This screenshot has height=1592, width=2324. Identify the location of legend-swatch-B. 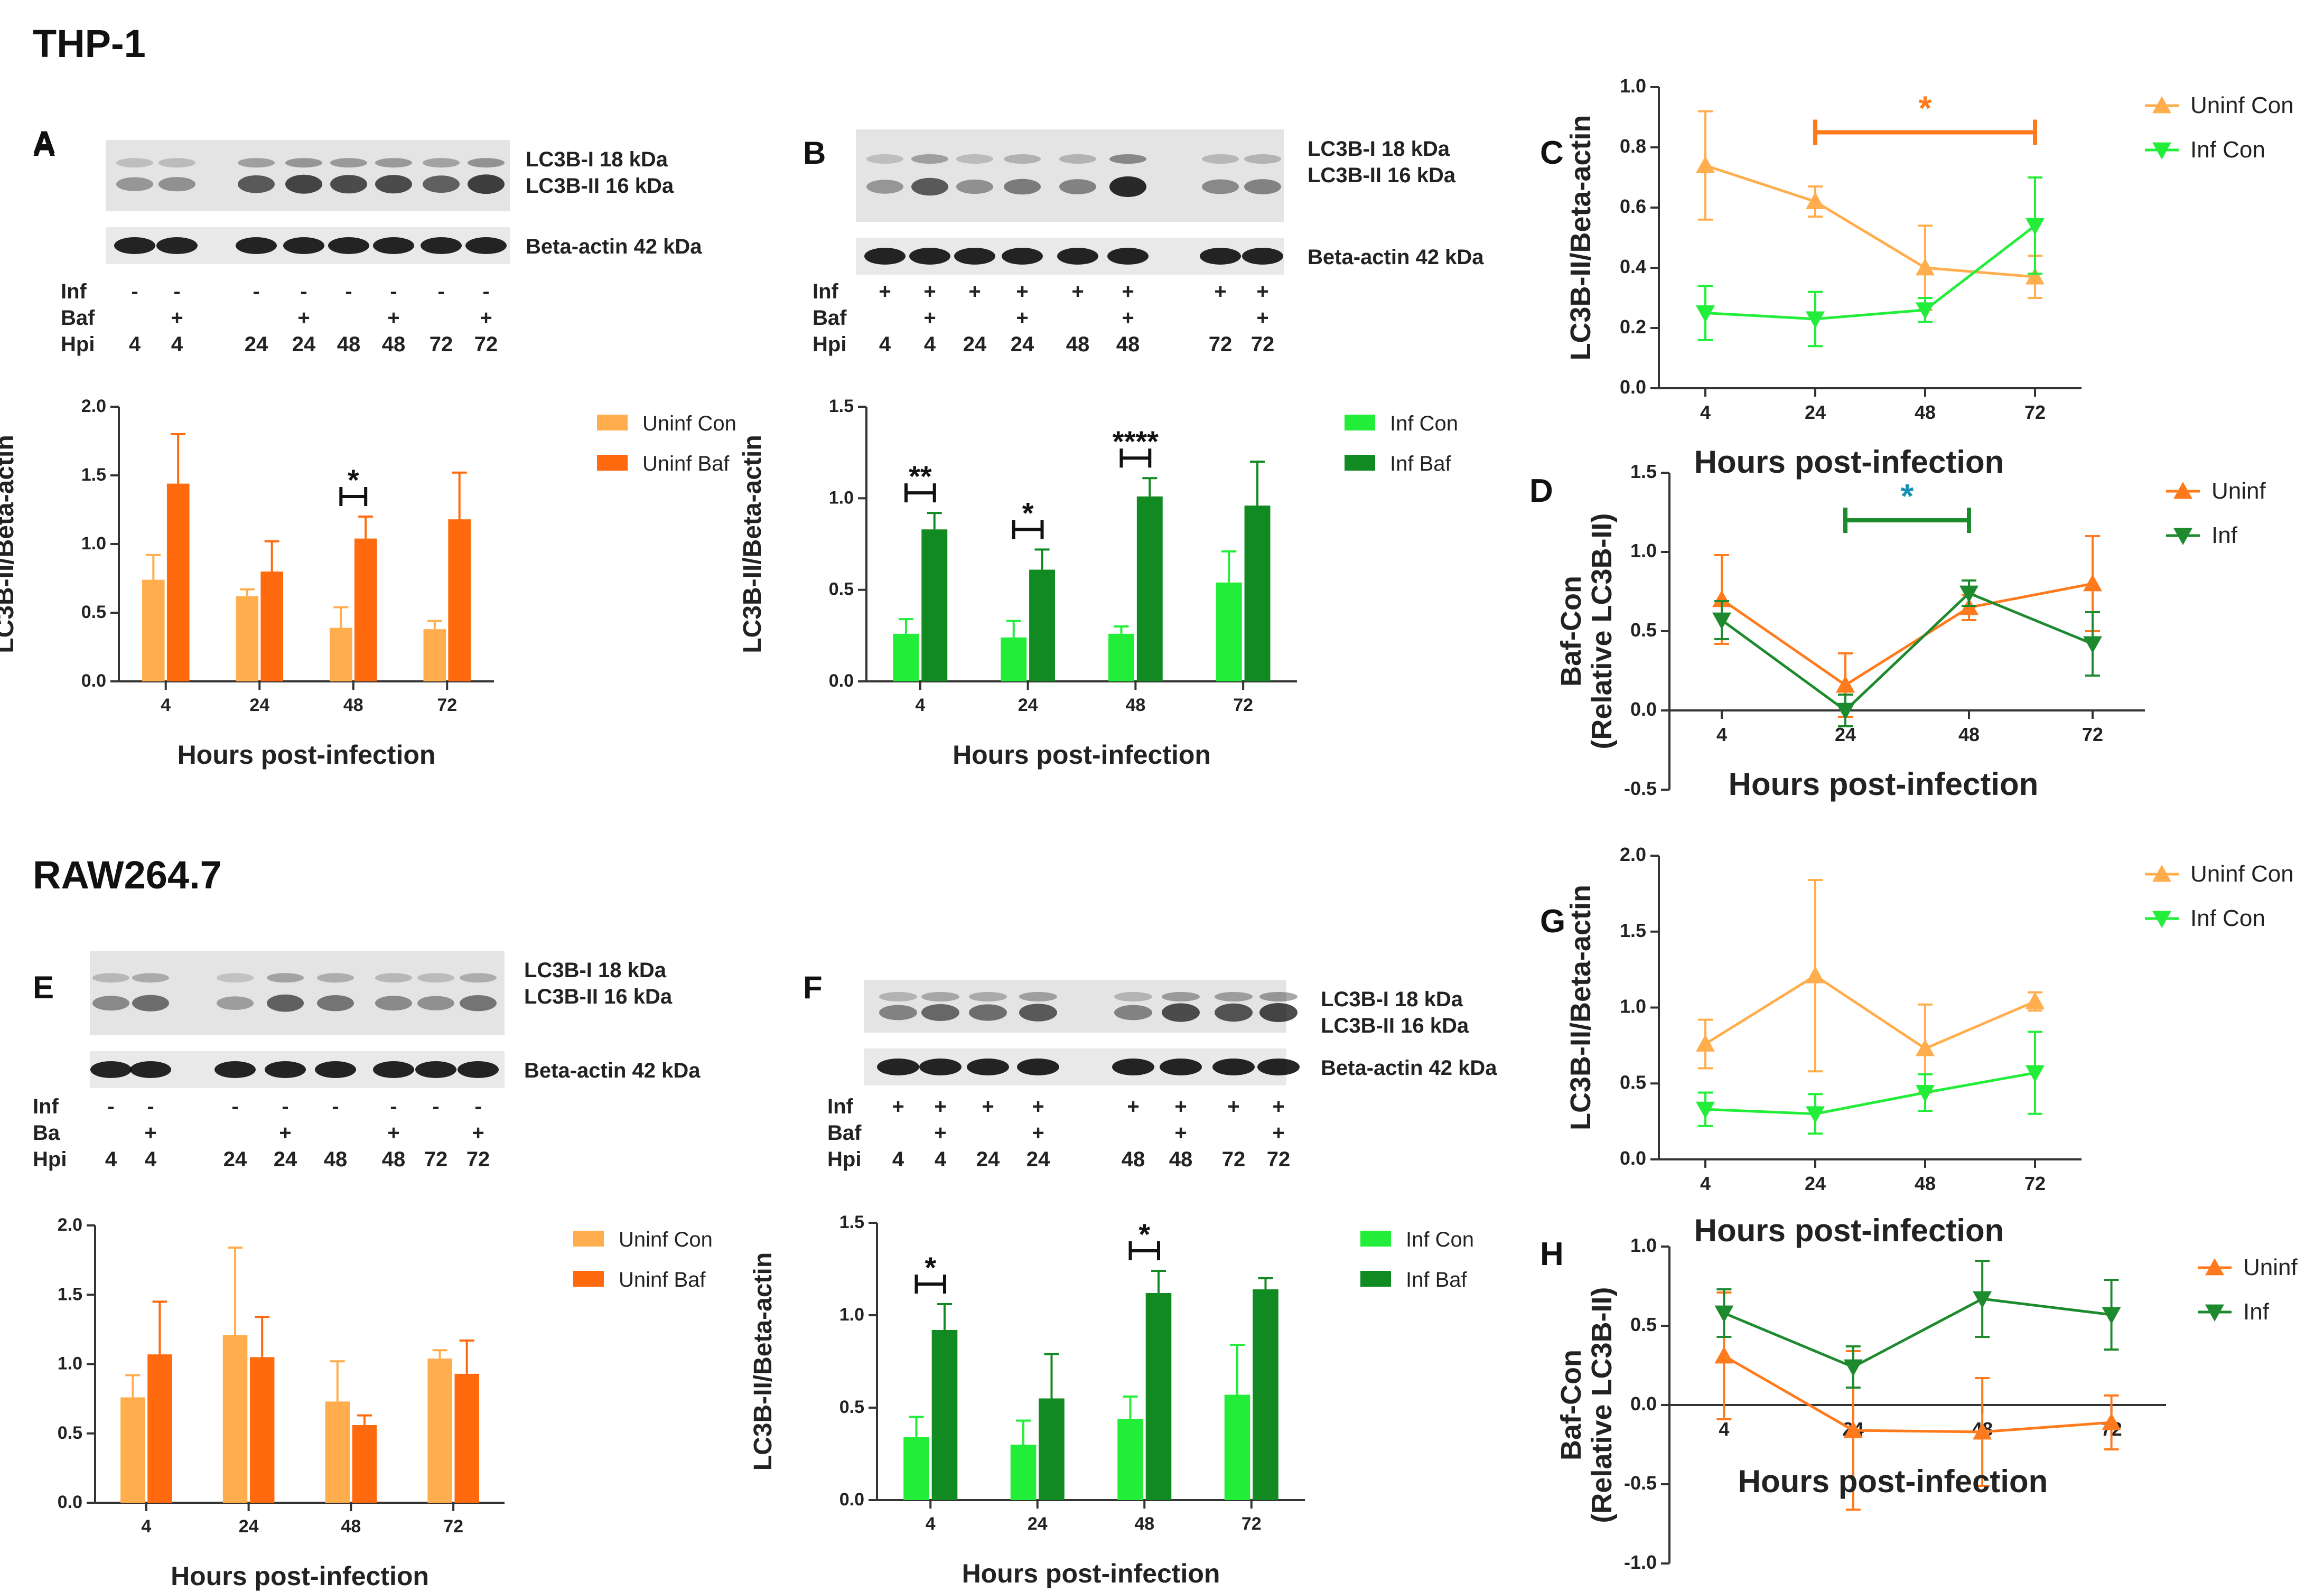
(1360, 422).